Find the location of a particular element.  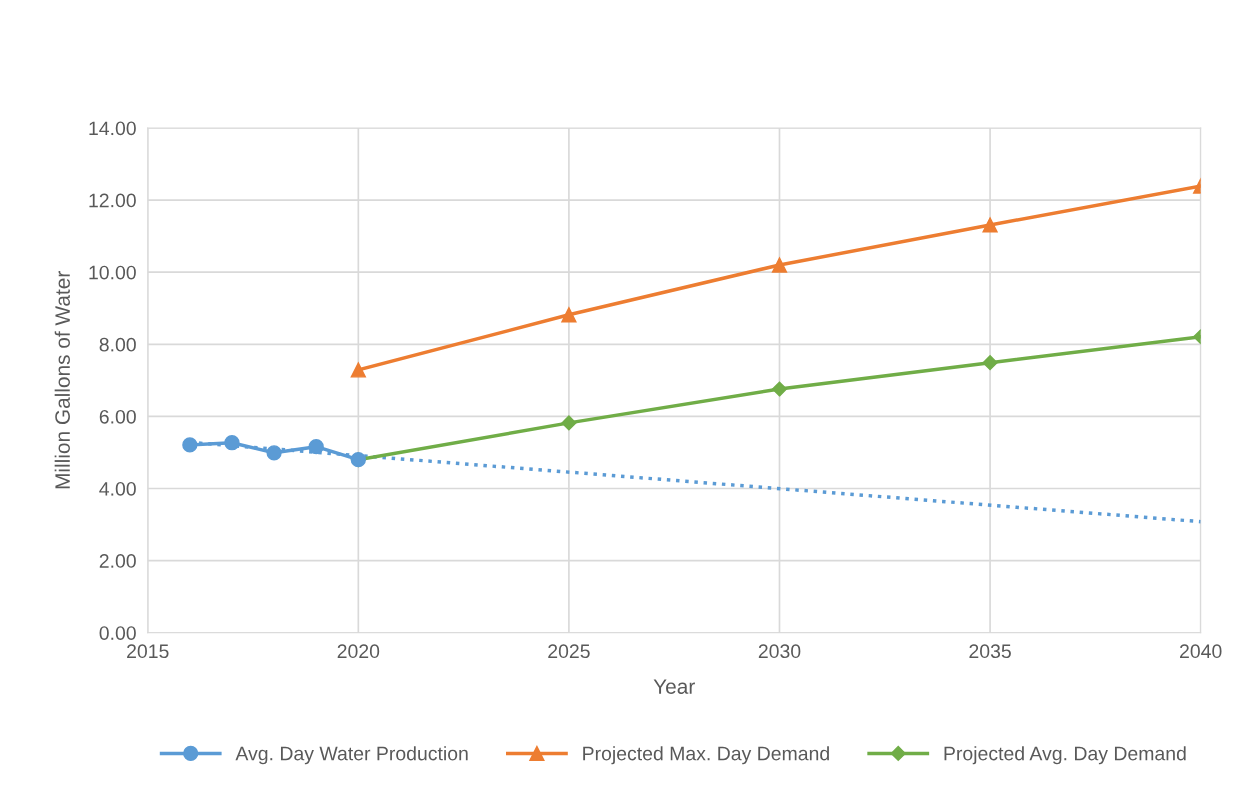

legend-label: Avg. Day Water Production is located at coordinates (351, 755).